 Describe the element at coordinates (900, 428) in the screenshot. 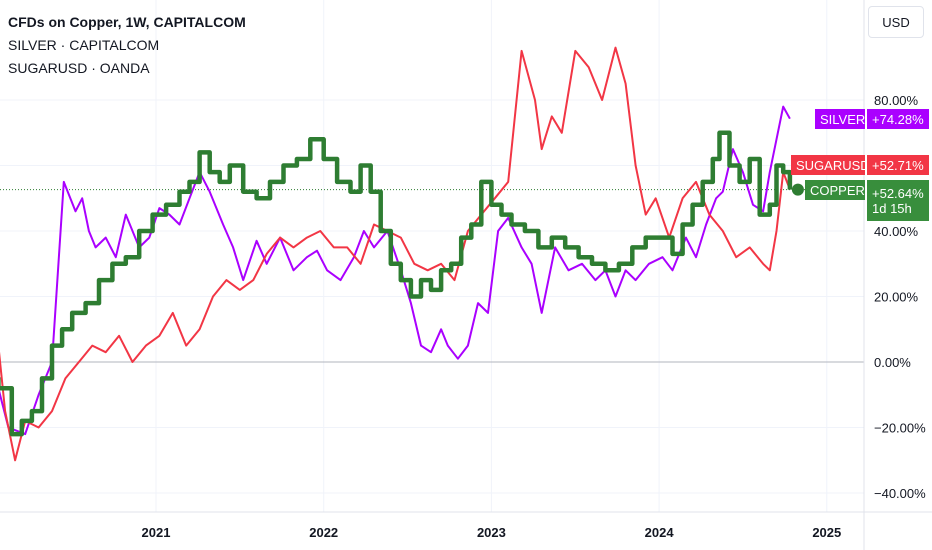

I see `price-axis-tick: −20.00%` at that location.